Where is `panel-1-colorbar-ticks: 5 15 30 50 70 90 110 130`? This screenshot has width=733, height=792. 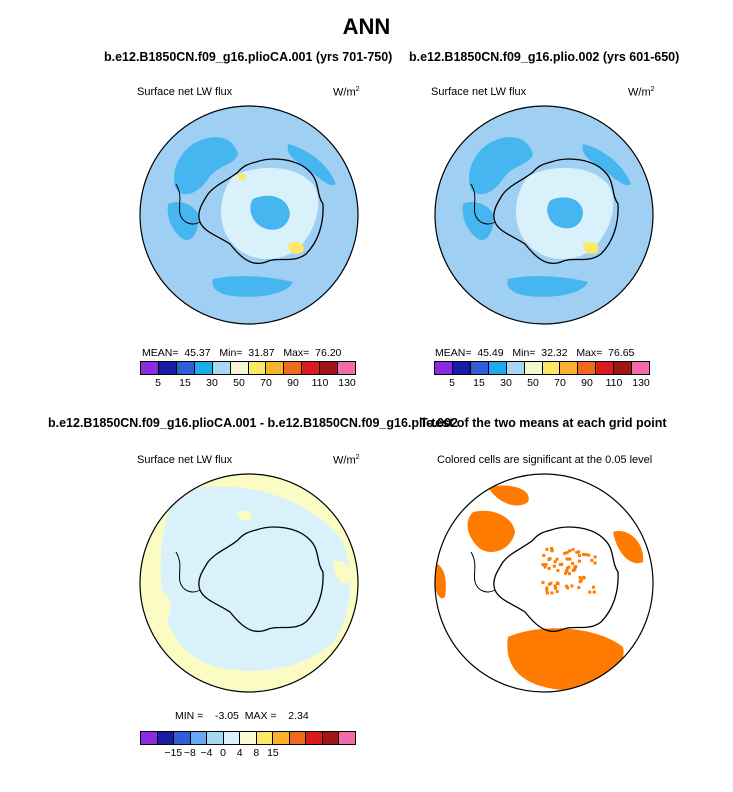
panel-1-colorbar-ticks: 5 15 30 50 70 90 110 130 is located at coordinates (248, 384).